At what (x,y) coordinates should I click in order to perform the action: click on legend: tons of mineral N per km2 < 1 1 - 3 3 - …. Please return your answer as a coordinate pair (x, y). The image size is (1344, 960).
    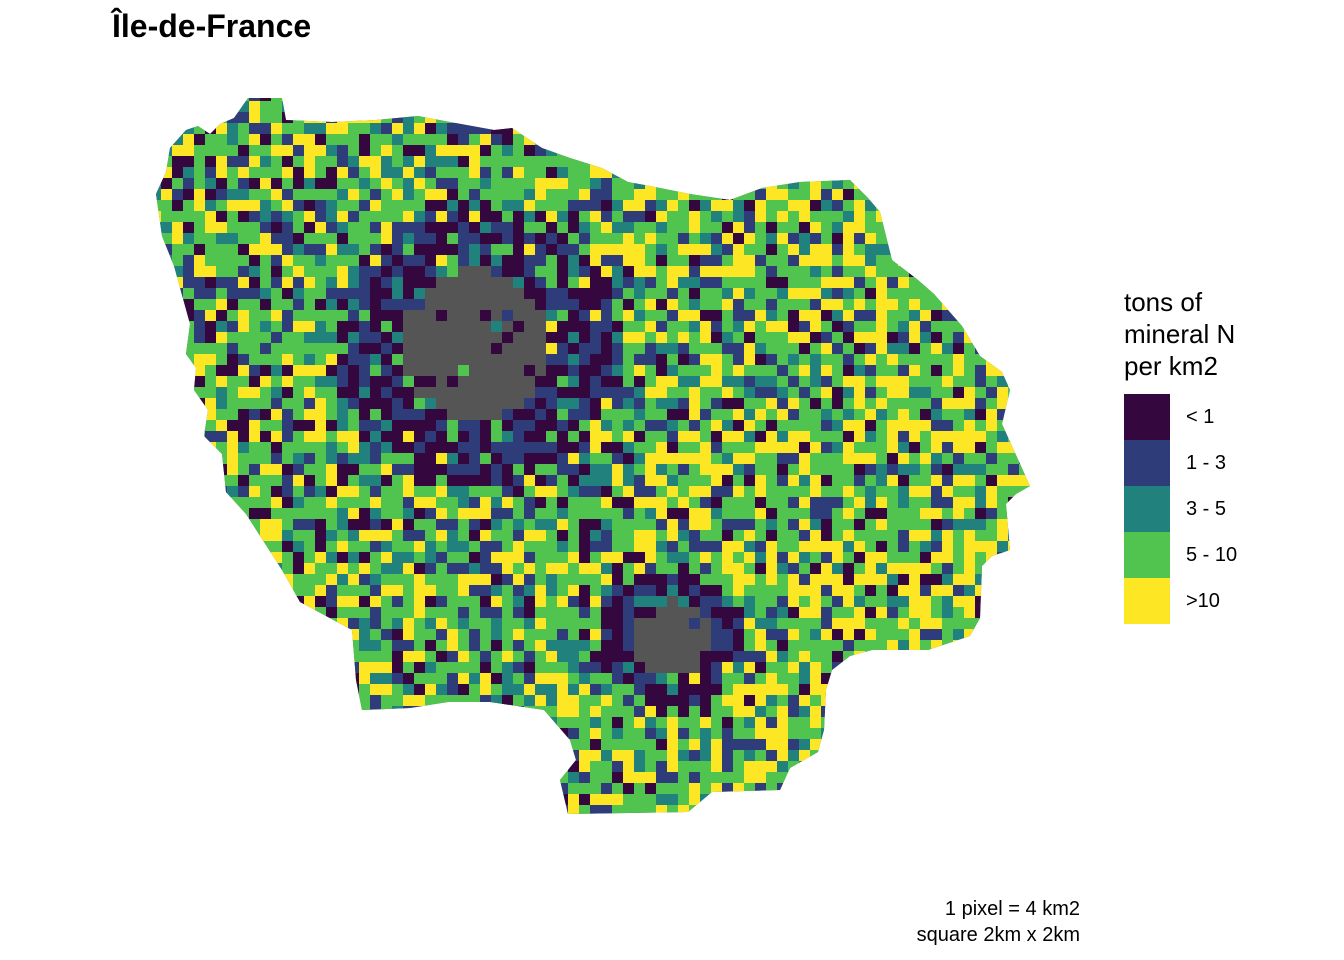
    Looking at the image, I should click on (1224, 455).